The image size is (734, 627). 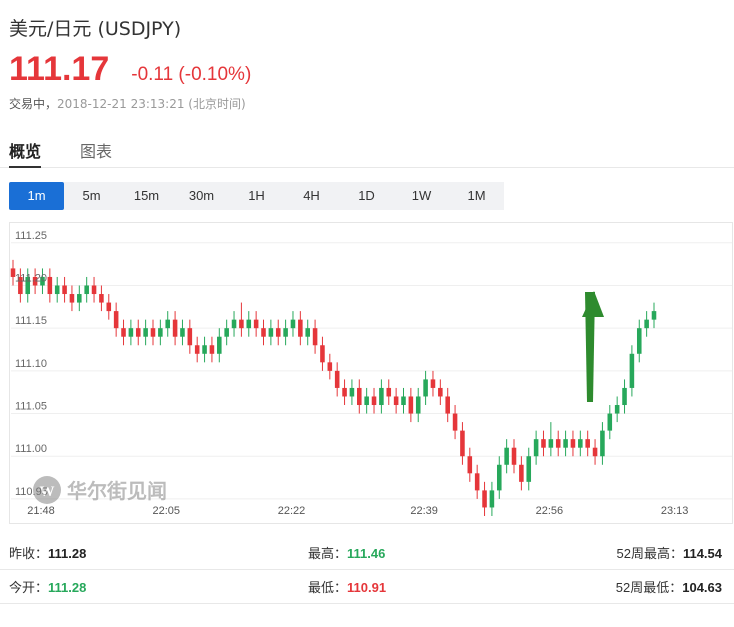 What do you see at coordinates (367, 587) in the screenshot?
I see `stat-value: 110.91` at bounding box center [367, 587].